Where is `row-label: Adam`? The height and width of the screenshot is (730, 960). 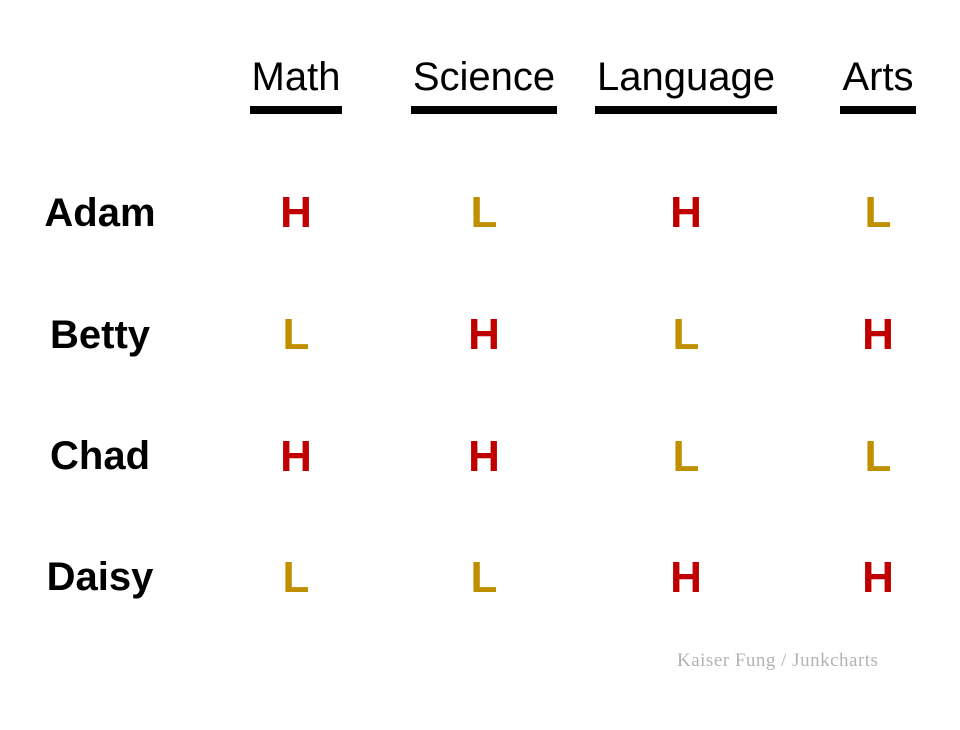 row-label: Adam is located at coordinates (100, 212).